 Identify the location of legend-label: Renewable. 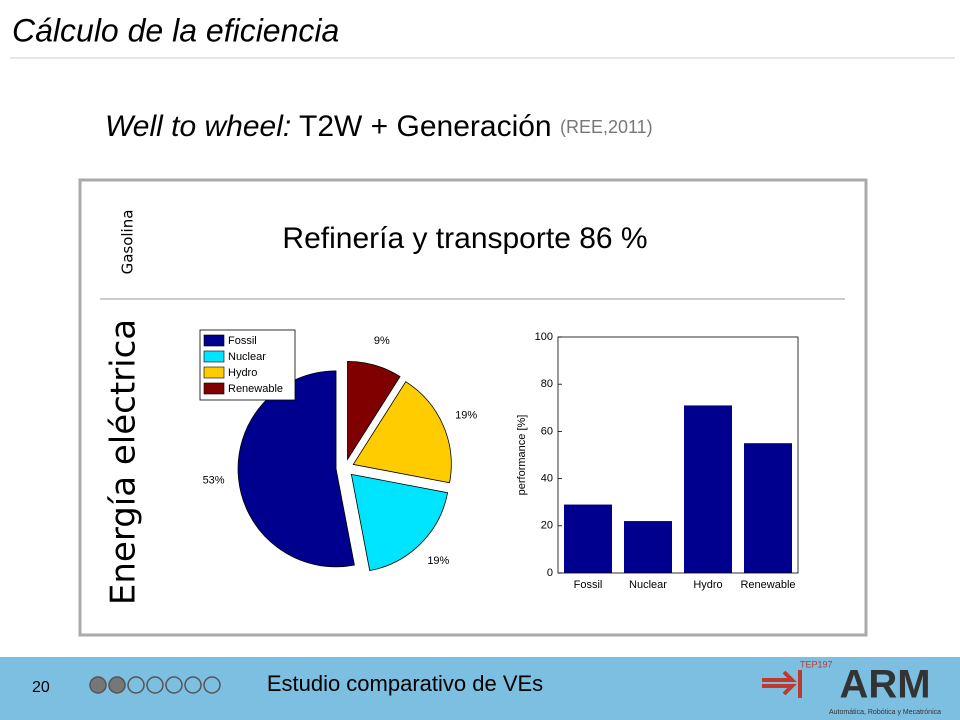
(255, 389).